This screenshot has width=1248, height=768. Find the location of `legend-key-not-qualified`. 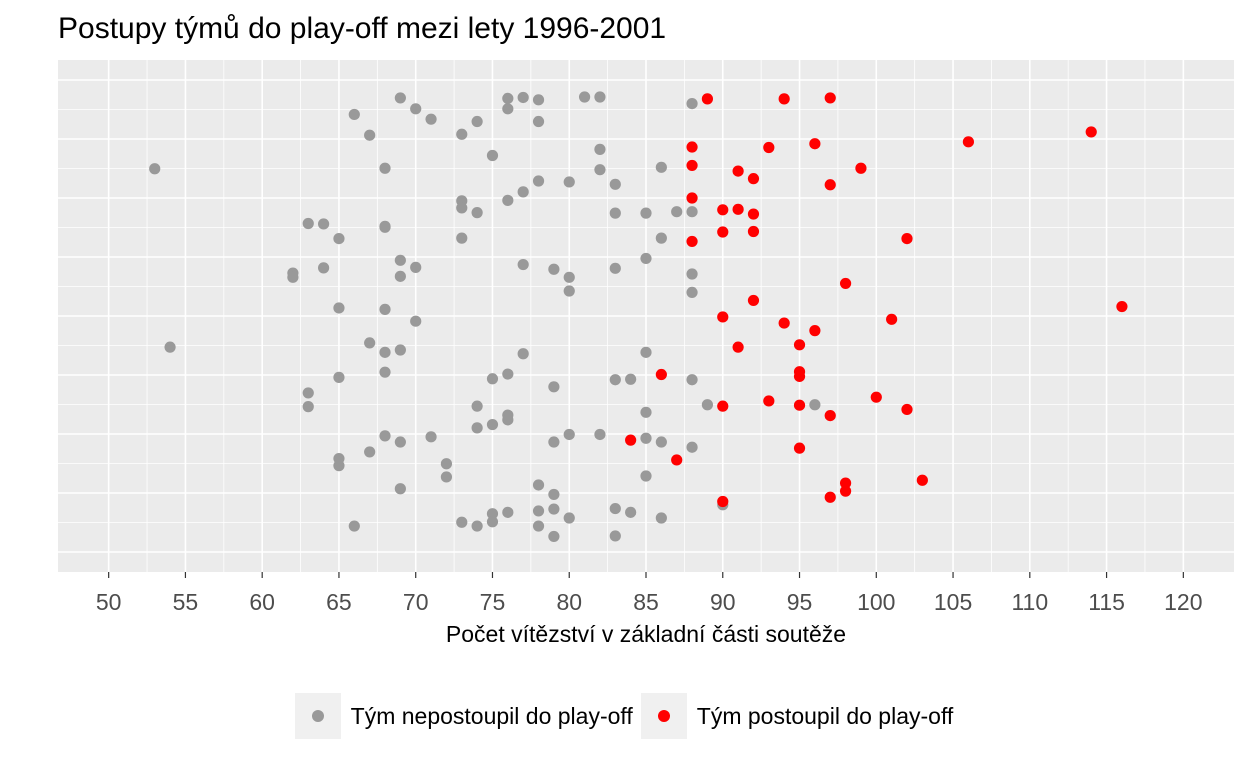

legend-key-not-qualified is located at coordinates (317, 716).